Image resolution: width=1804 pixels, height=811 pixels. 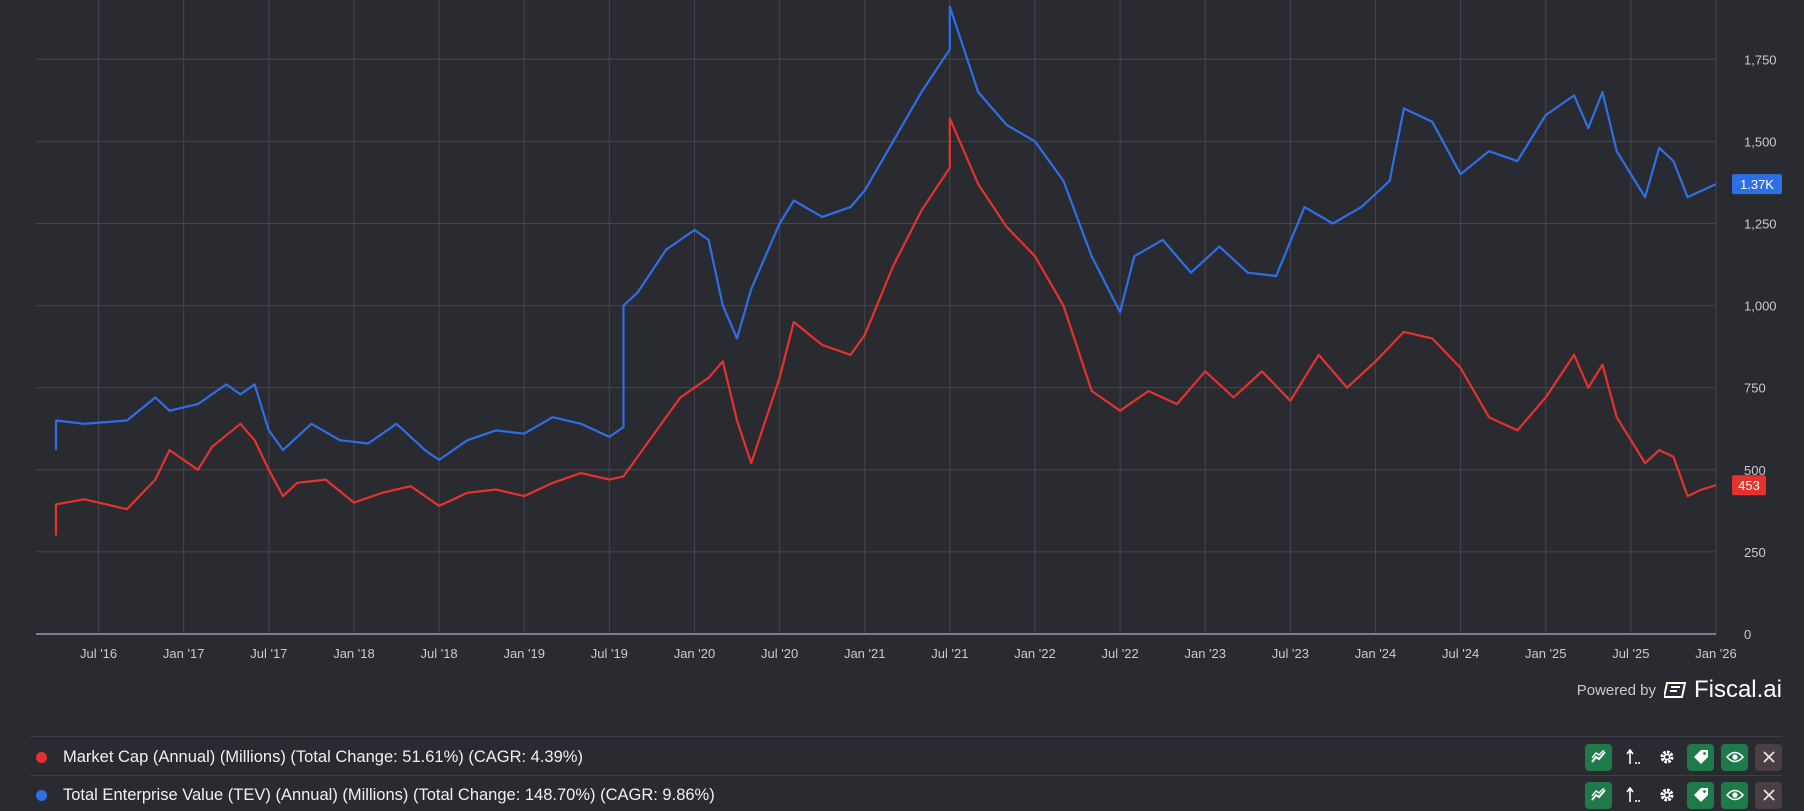 What do you see at coordinates (609, 653) in the screenshot?
I see `x-tick-label: Jul '19` at bounding box center [609, 653].